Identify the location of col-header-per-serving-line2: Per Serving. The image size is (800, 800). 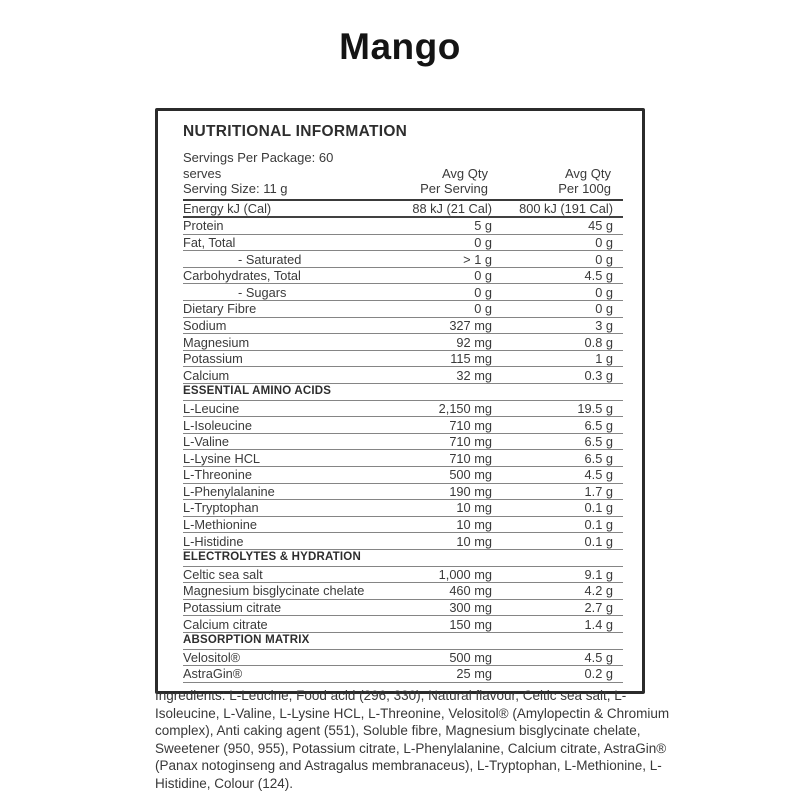
(454, 188).